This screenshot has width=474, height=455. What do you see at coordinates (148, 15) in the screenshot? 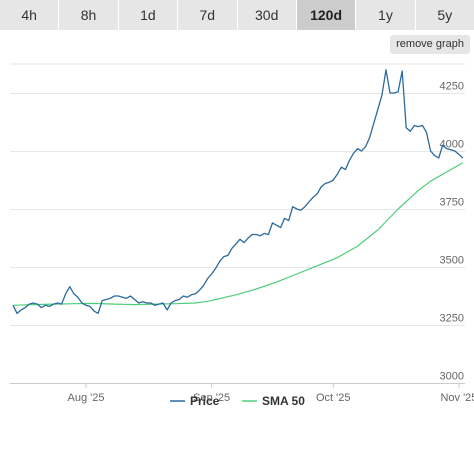
I see `tab-1d: 1d` at bounding box center [148, 15].